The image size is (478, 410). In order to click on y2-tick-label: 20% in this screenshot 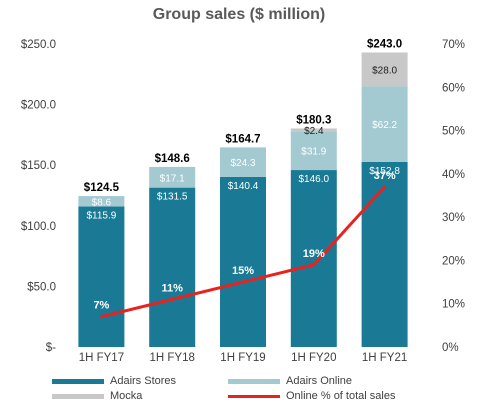, I will do `click(453, 261)`.